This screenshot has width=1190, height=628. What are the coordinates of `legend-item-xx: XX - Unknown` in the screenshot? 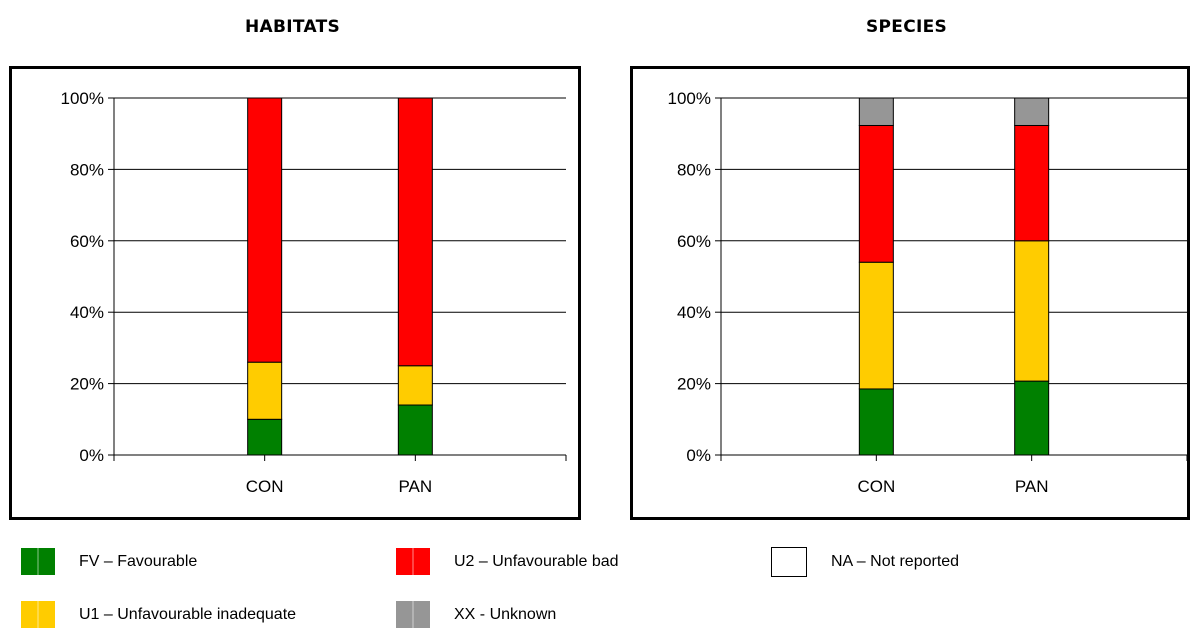 It's located at (476, 614).